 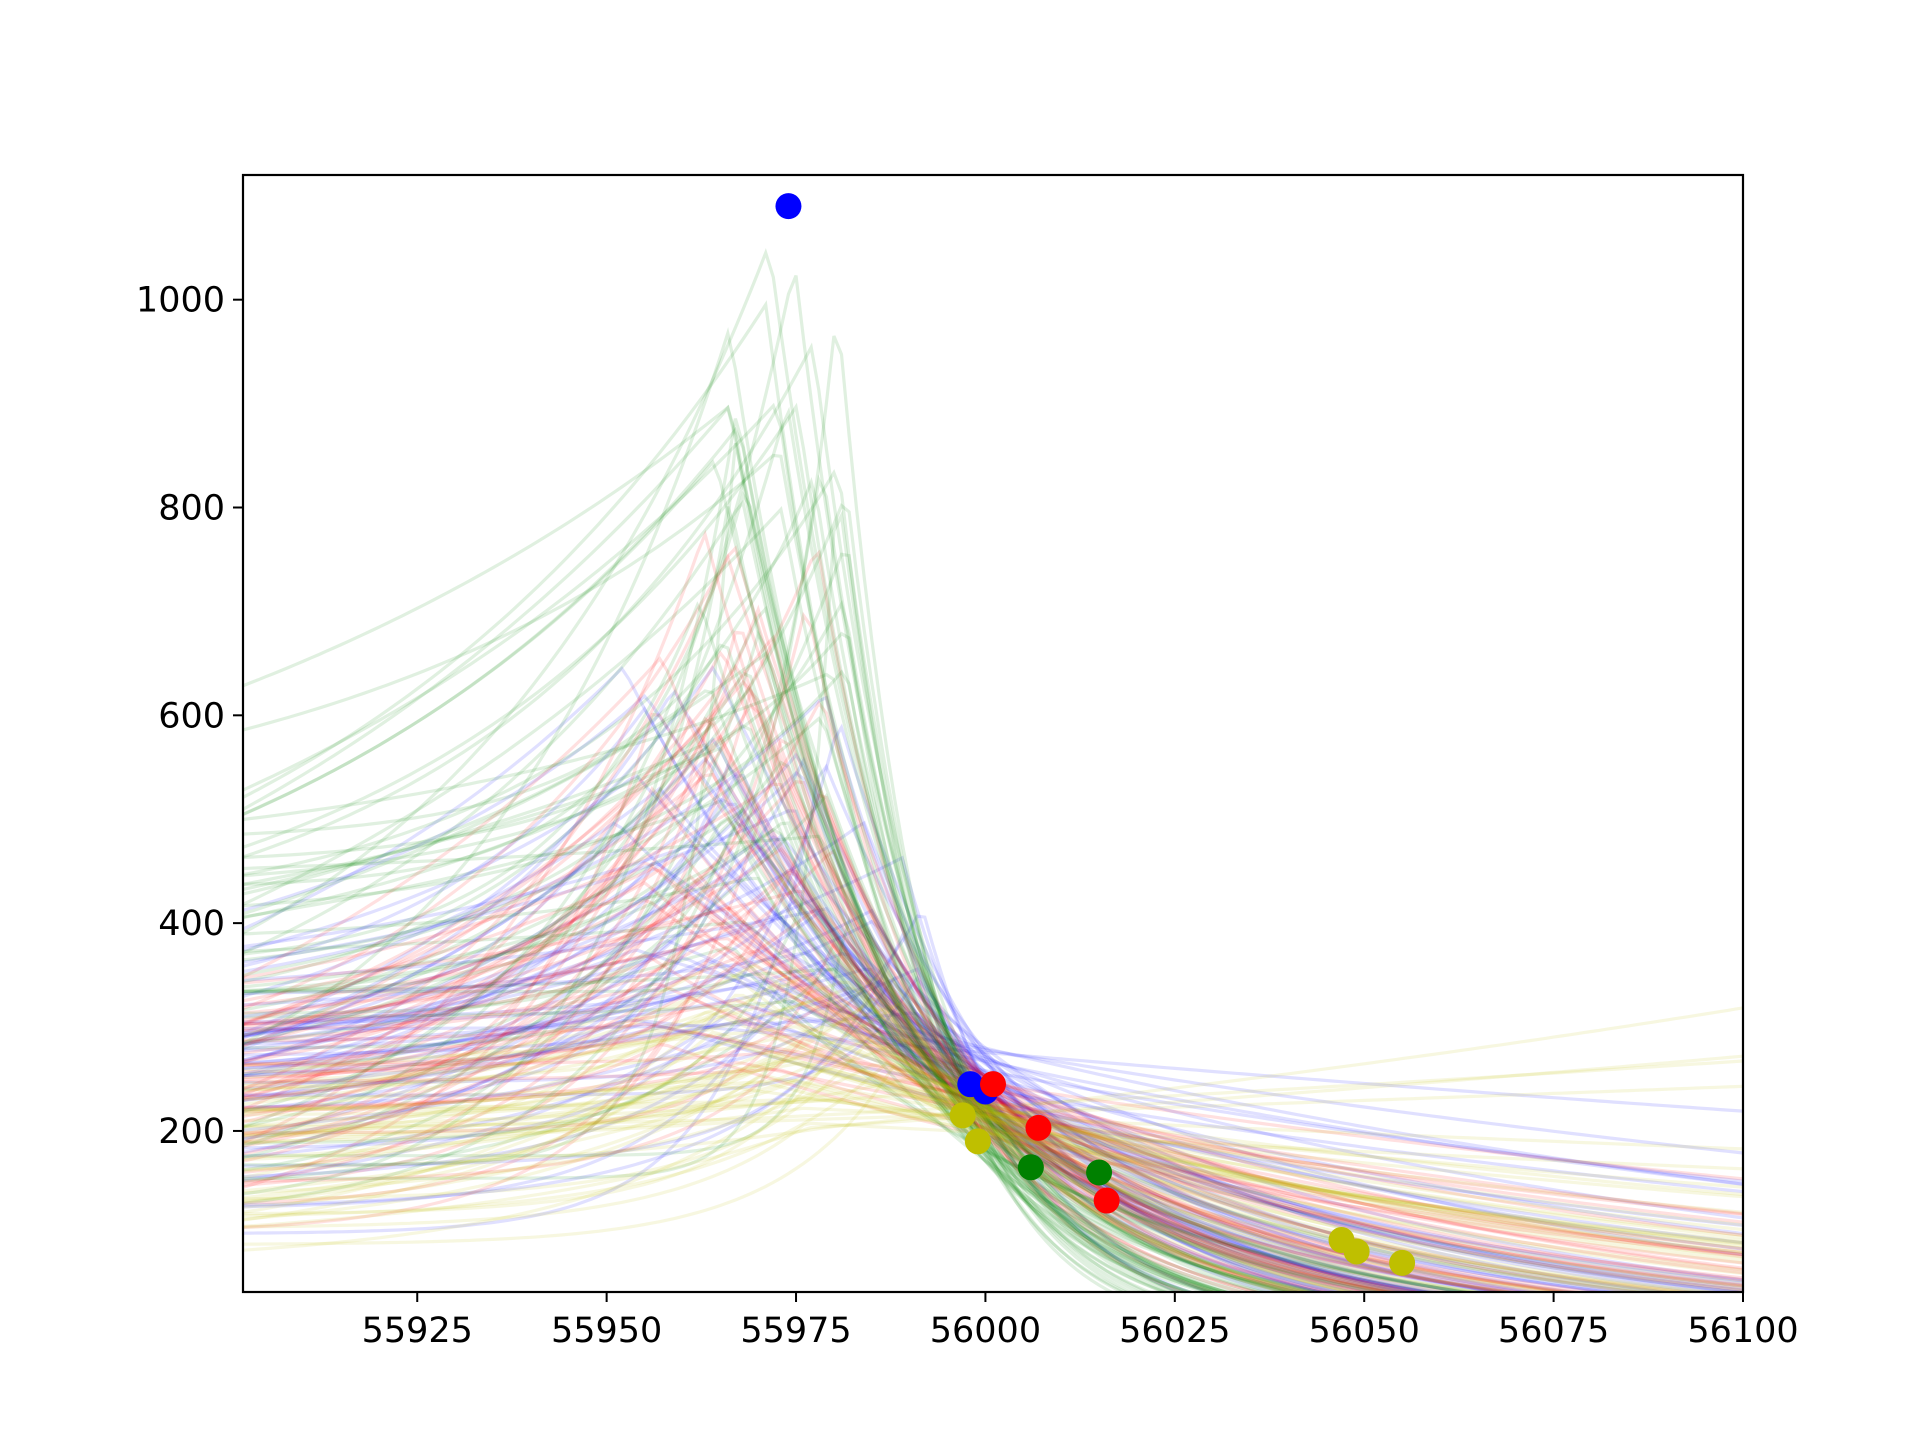 What do you see at coordinates (1080, 1321) in the screenshot?
I see `x-axis-ticks: 55925 55950 55975 56000 56025 56050 56075 56100` at bounding box center [1080, 1321].